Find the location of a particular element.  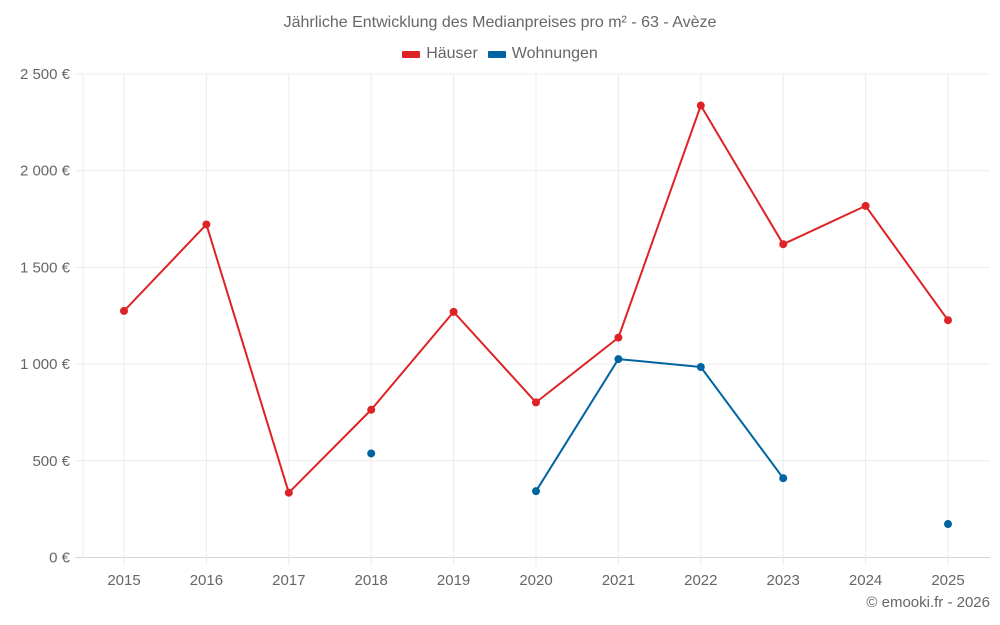

y-tick-label: 1 500 € is located at coordinates (45, 267).